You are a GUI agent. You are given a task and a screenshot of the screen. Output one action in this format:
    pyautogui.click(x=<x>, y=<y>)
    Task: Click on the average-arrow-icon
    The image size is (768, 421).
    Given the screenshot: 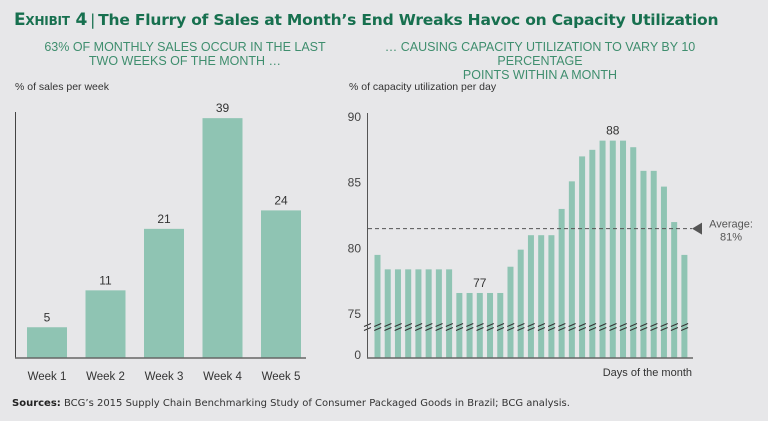 What is the action you would take?
    pyautogui.click(x=697, y=228)
    